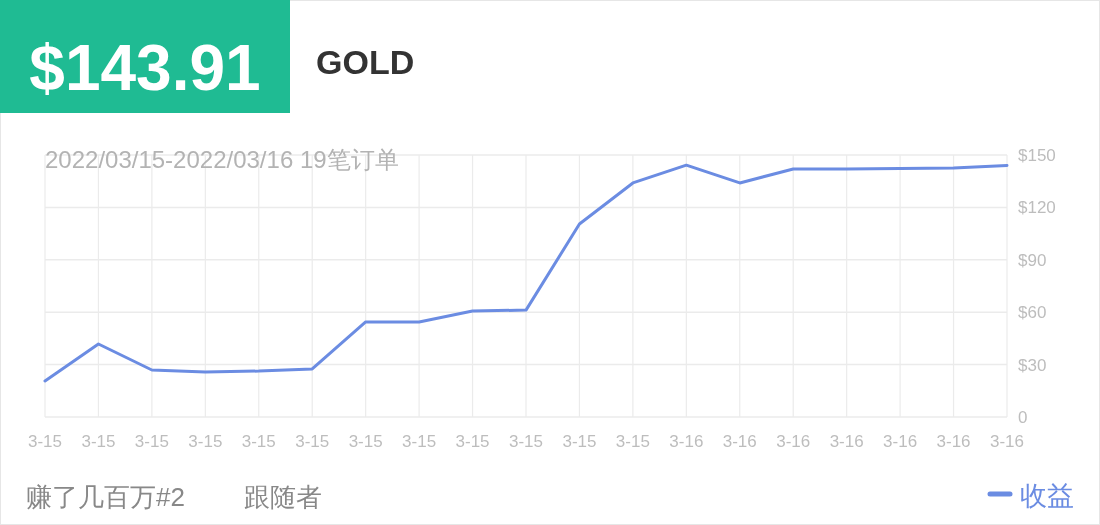 The height and width of the screenshot is (525, 1100). Describe the element at coordinates (1032, 313) in the screenshot. I see `y-tick-label: $60` at that location.